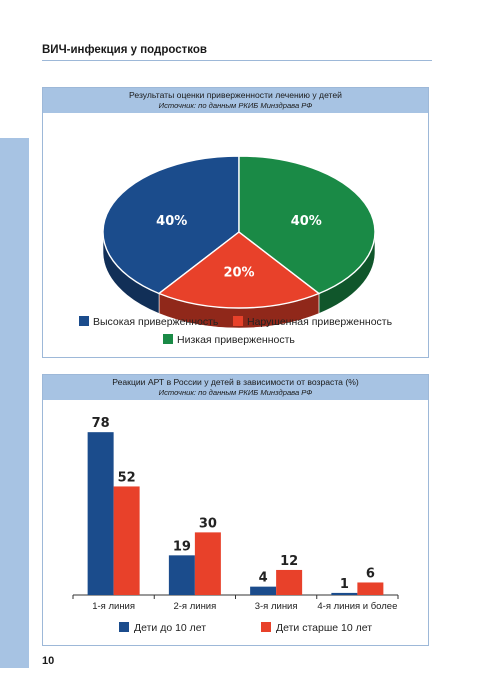  I want to click on pie-data-label-2: 40%, so click(306, 221).